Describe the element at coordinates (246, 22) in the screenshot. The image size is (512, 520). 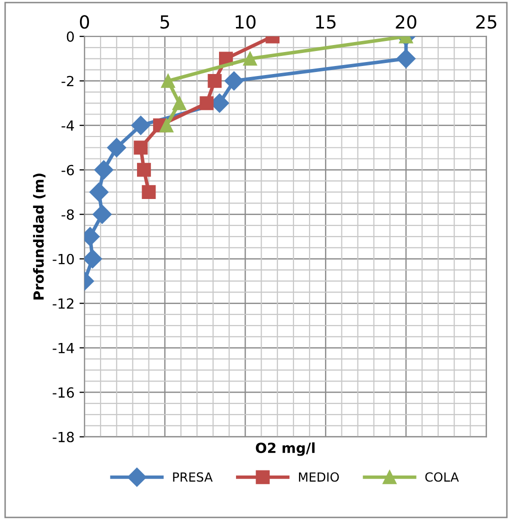
I see `x-tick-label: 10` at that location.